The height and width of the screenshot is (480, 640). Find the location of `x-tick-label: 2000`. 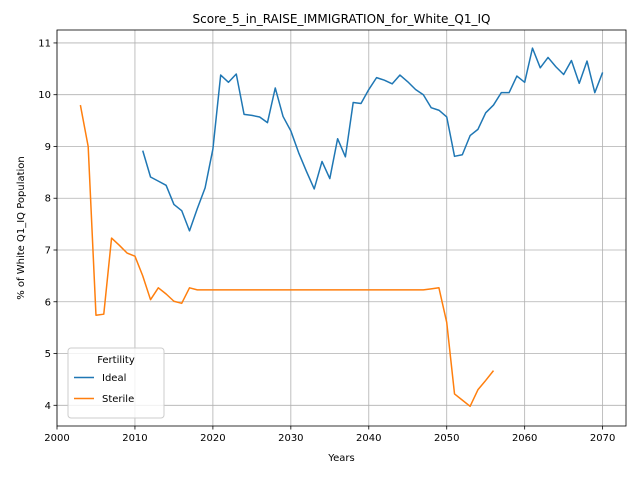

x-tick-label: 2000 is located at coordinates (56, 438).